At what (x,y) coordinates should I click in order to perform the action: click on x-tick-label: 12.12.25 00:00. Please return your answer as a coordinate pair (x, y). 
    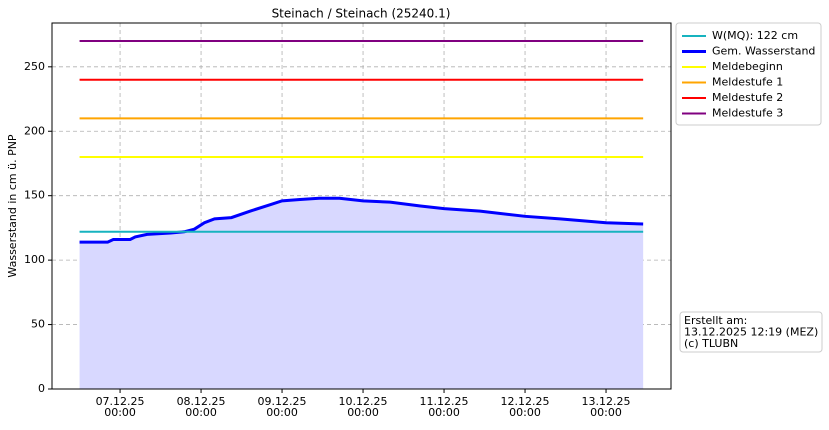
    Looking at the image, I should click on (525, 407).